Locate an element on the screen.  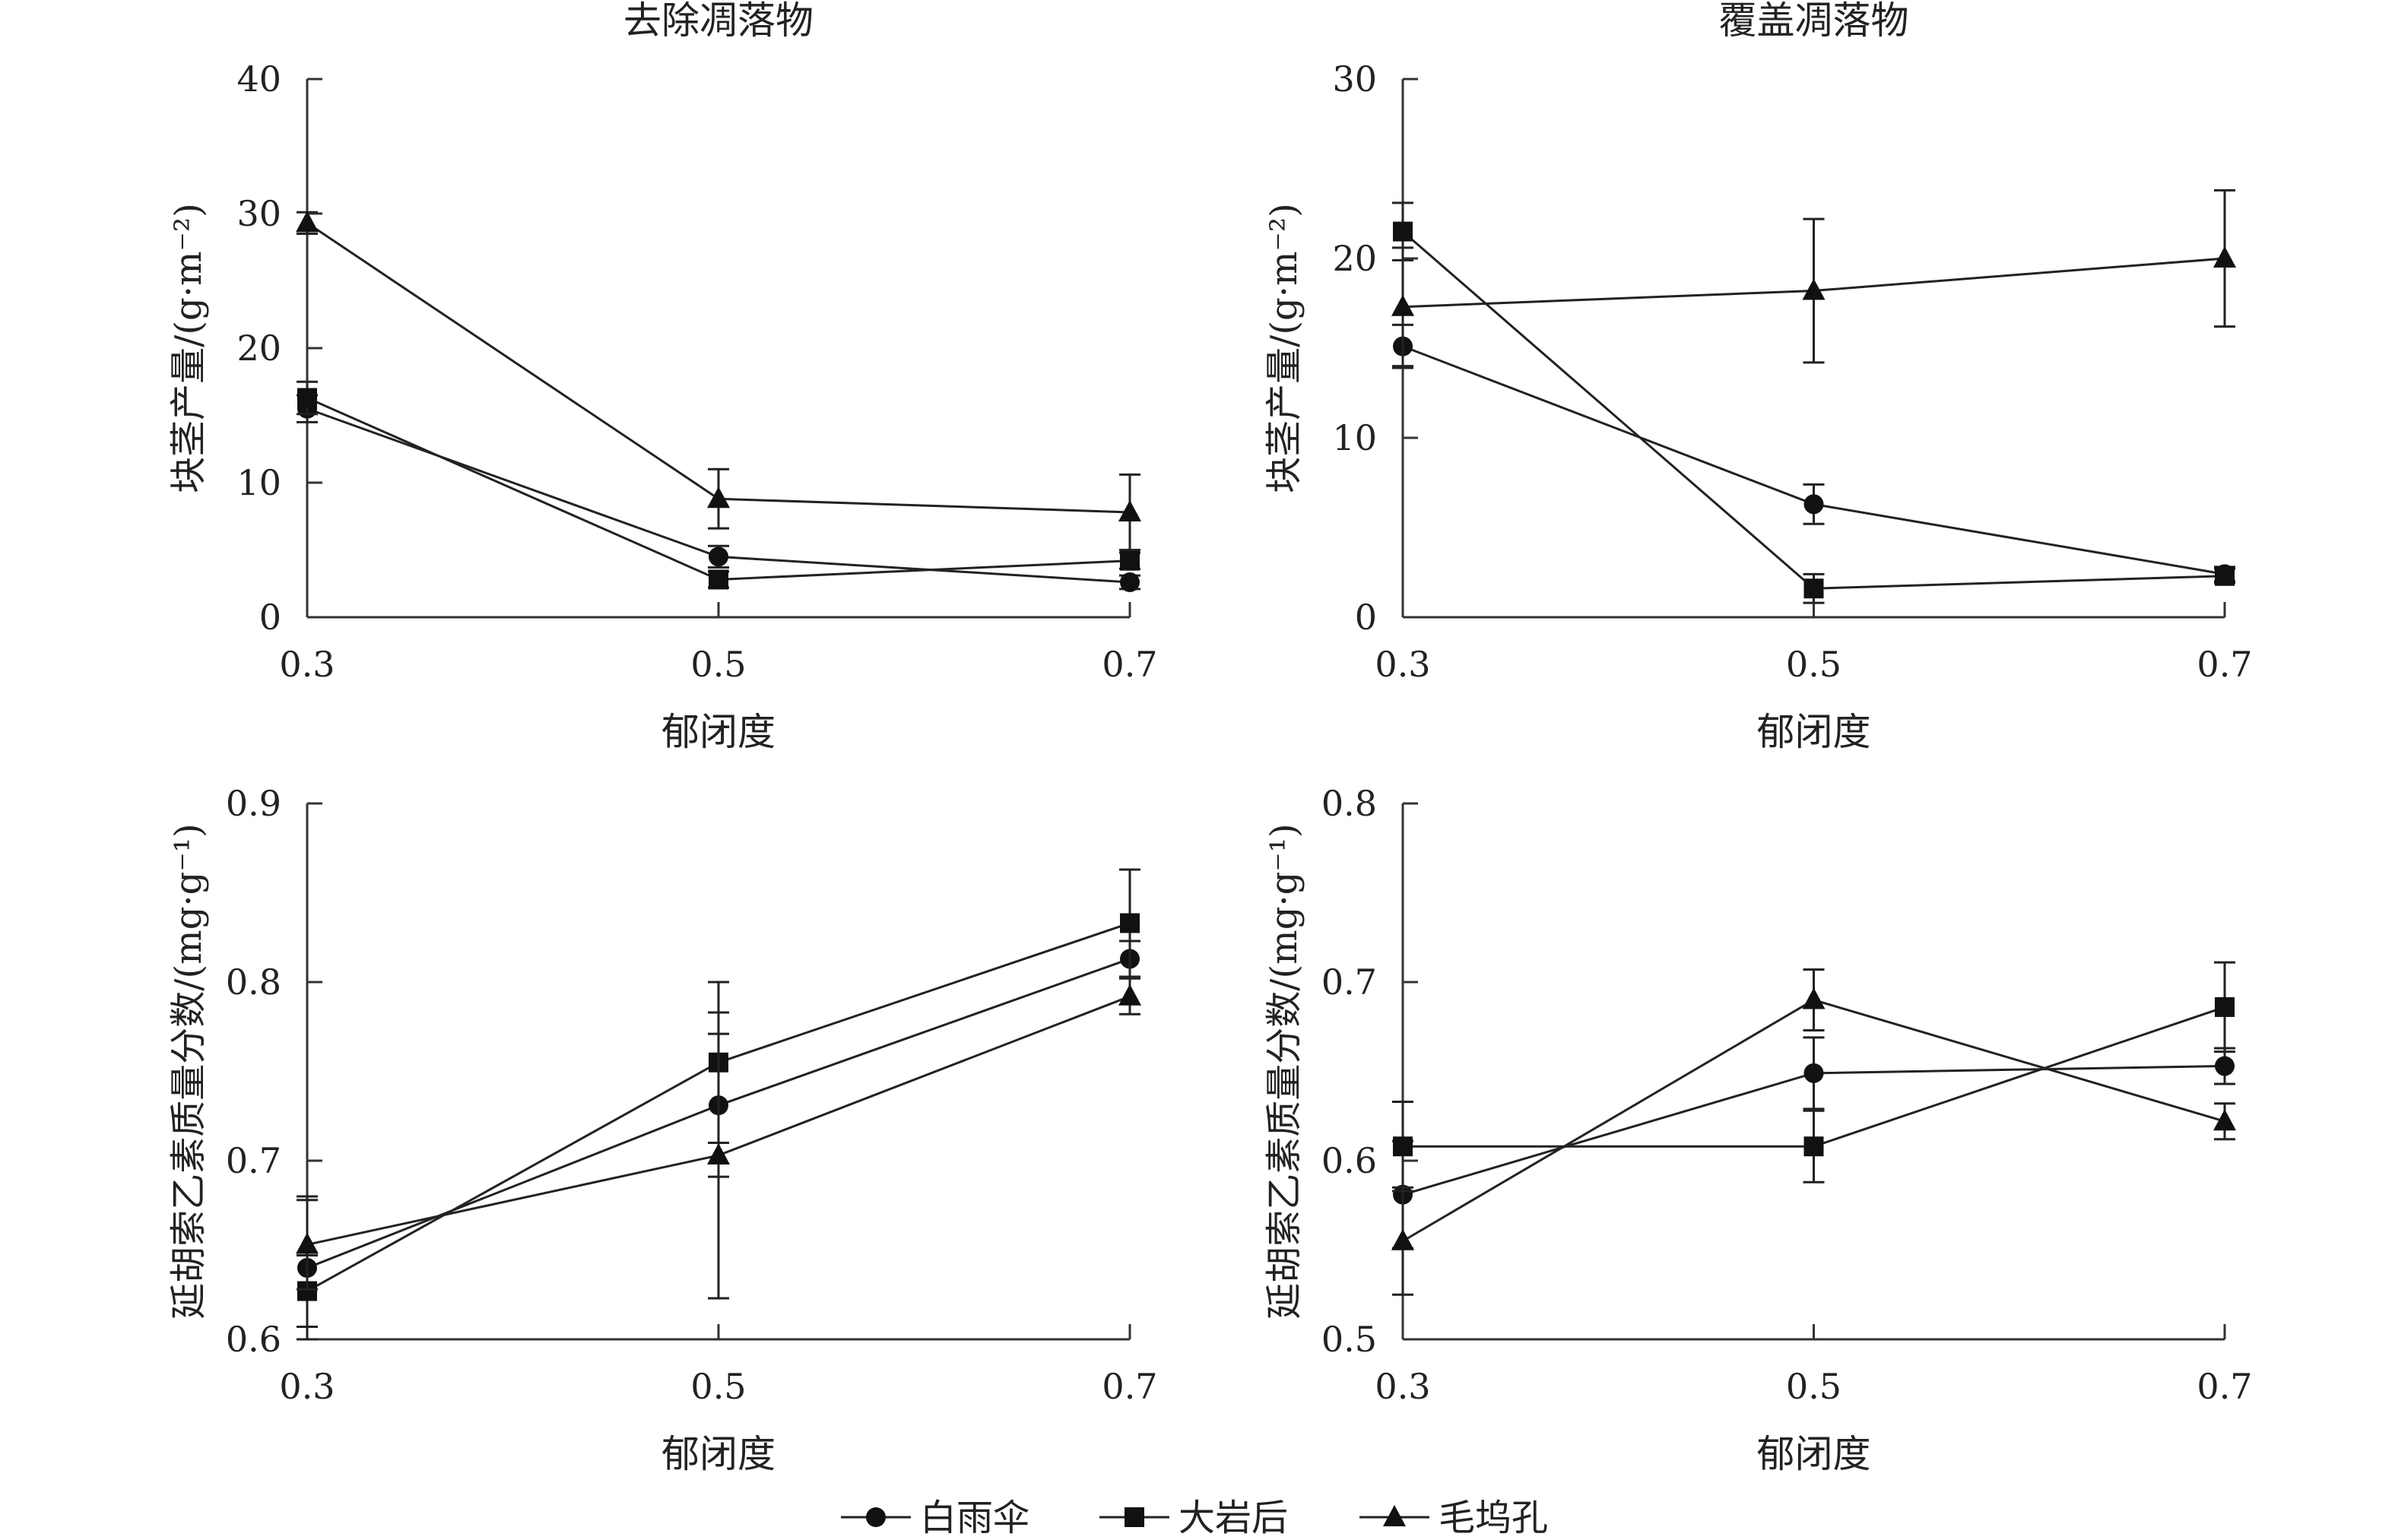
series-circle is located at coordinates (1813, 454).